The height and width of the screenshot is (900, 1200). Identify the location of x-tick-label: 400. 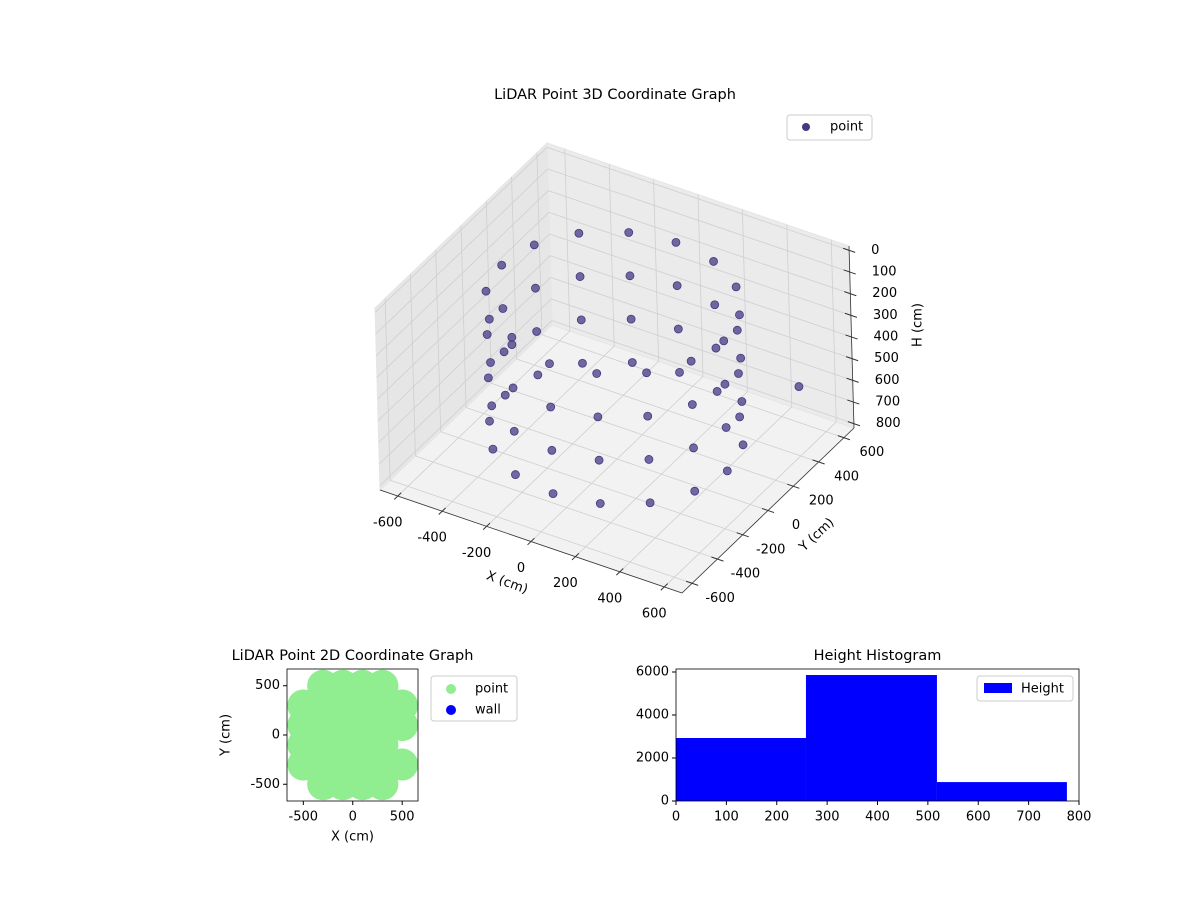
(877, 817).